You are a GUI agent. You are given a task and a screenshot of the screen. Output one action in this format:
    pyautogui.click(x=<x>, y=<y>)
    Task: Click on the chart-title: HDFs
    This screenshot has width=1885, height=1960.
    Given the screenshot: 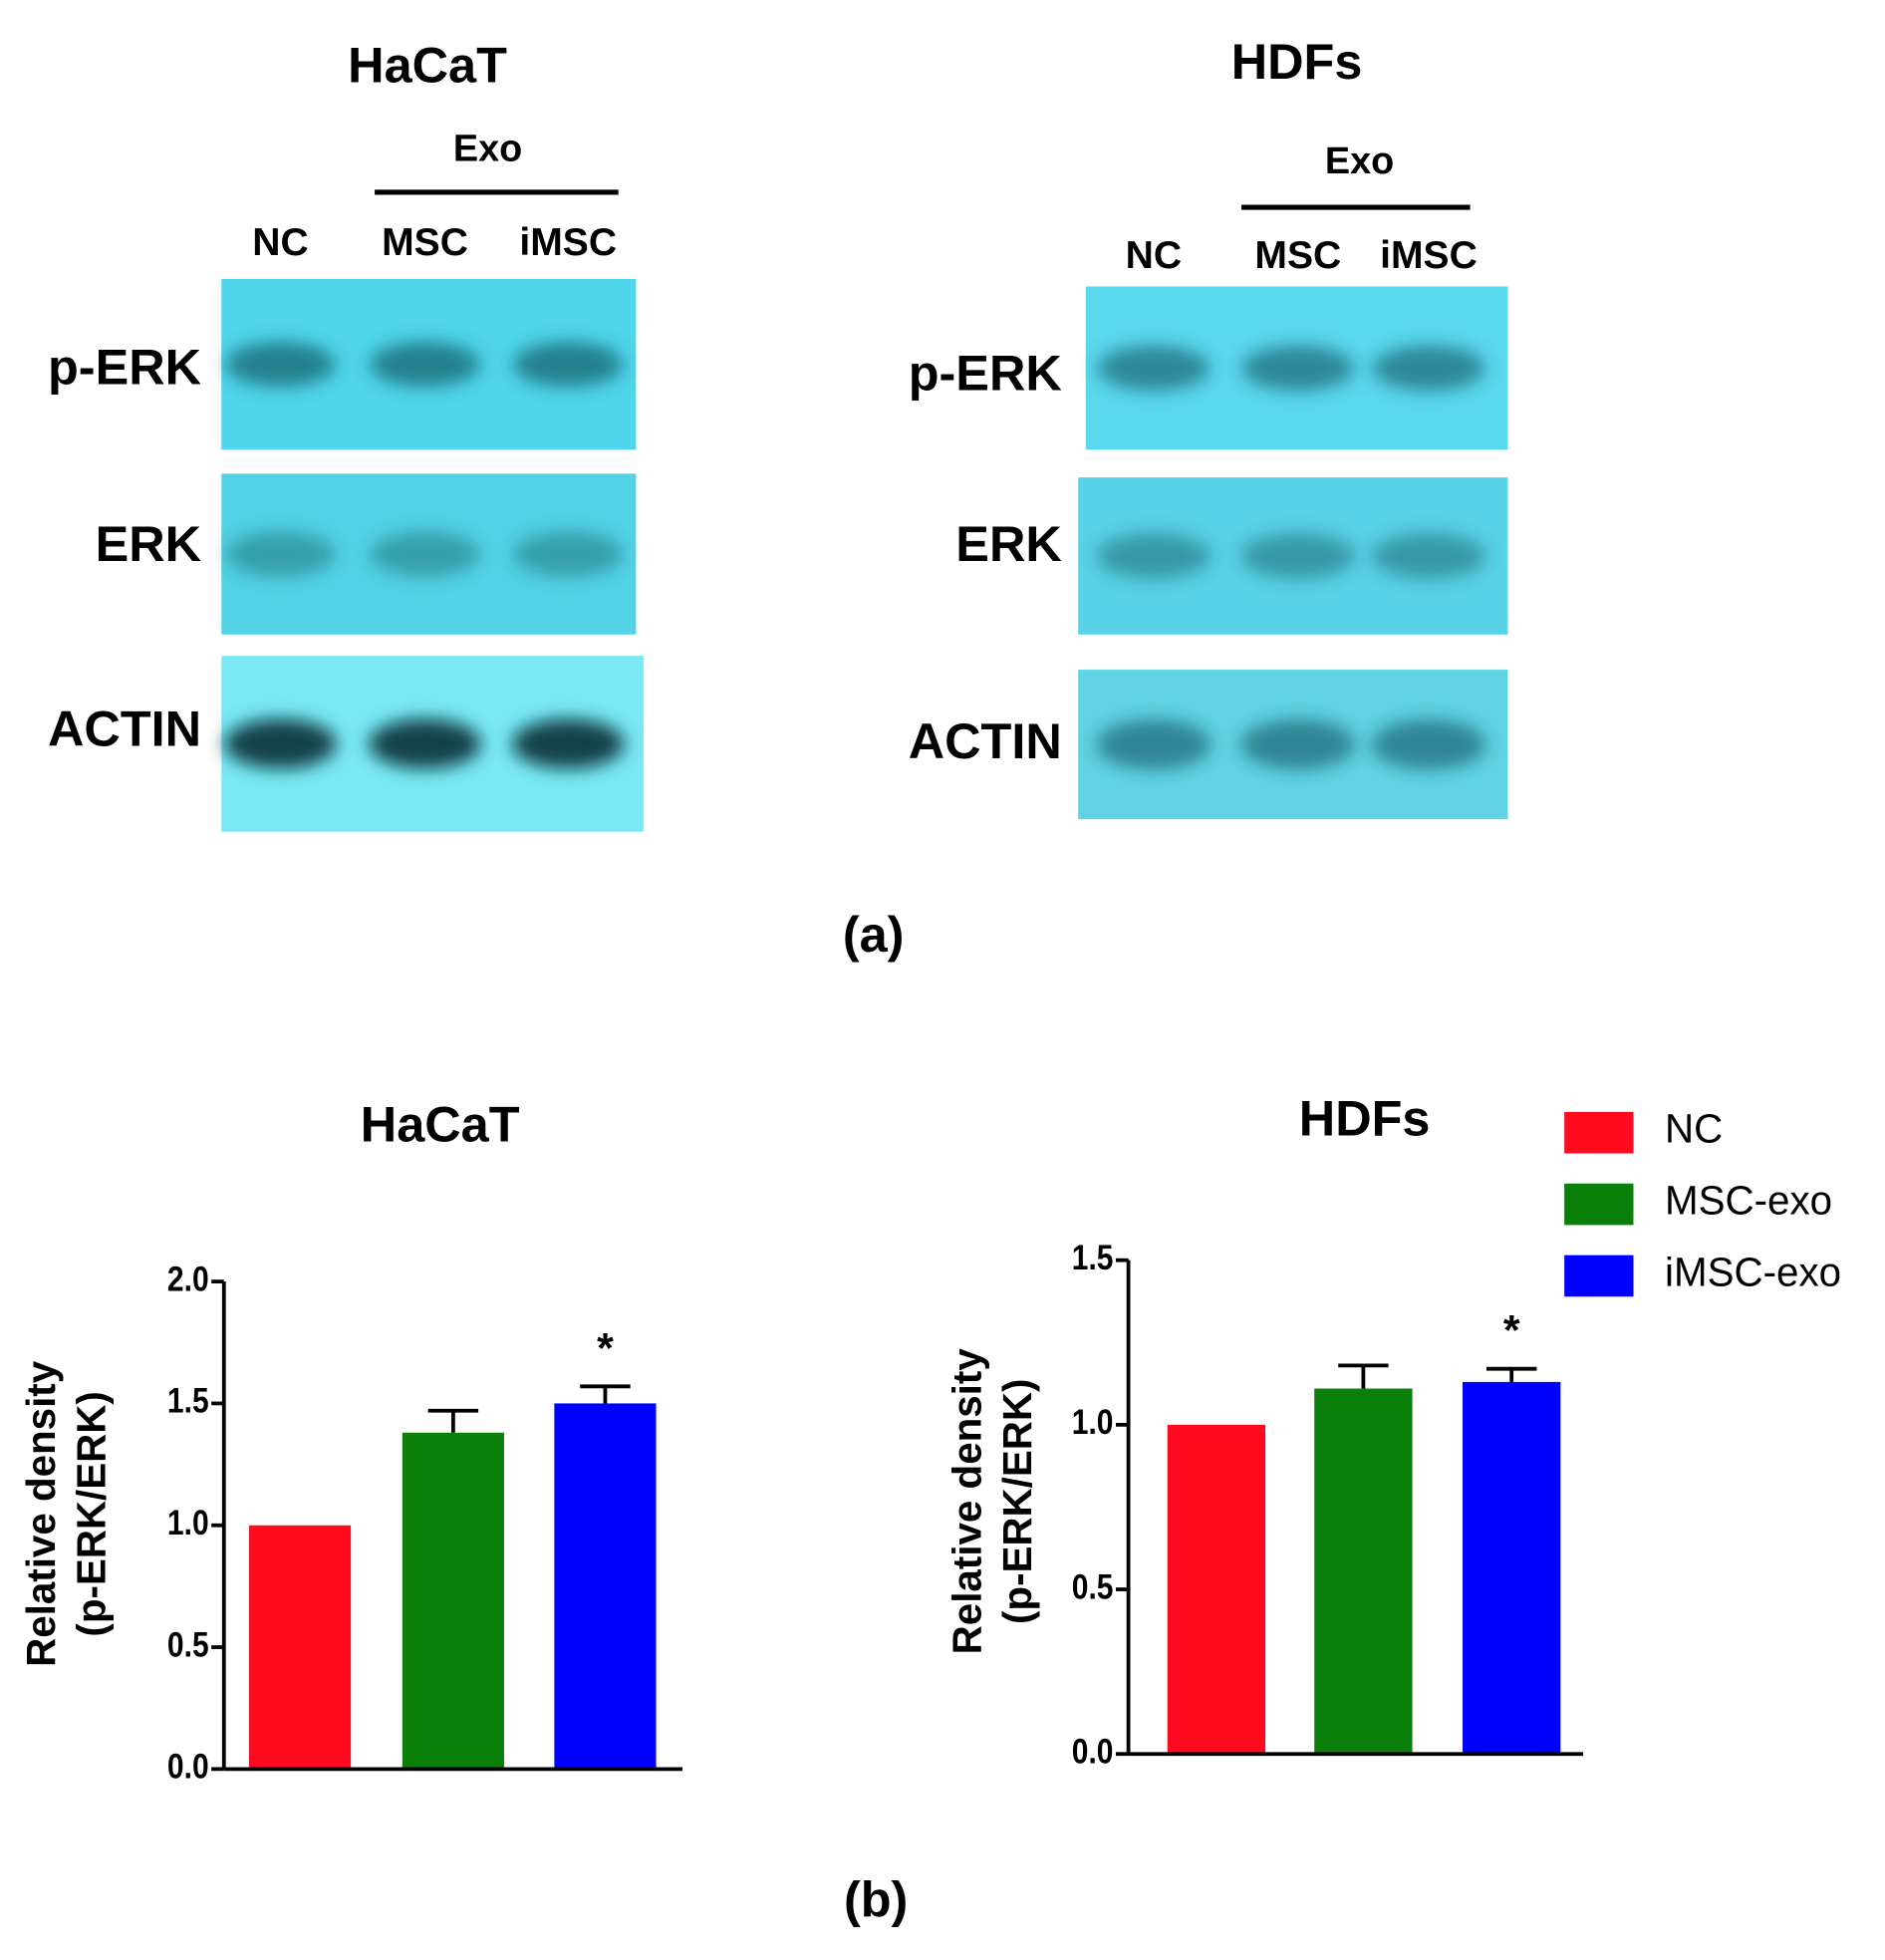 What is the action you would take?
    pyautogui.click(x=1365, y=1117)
    